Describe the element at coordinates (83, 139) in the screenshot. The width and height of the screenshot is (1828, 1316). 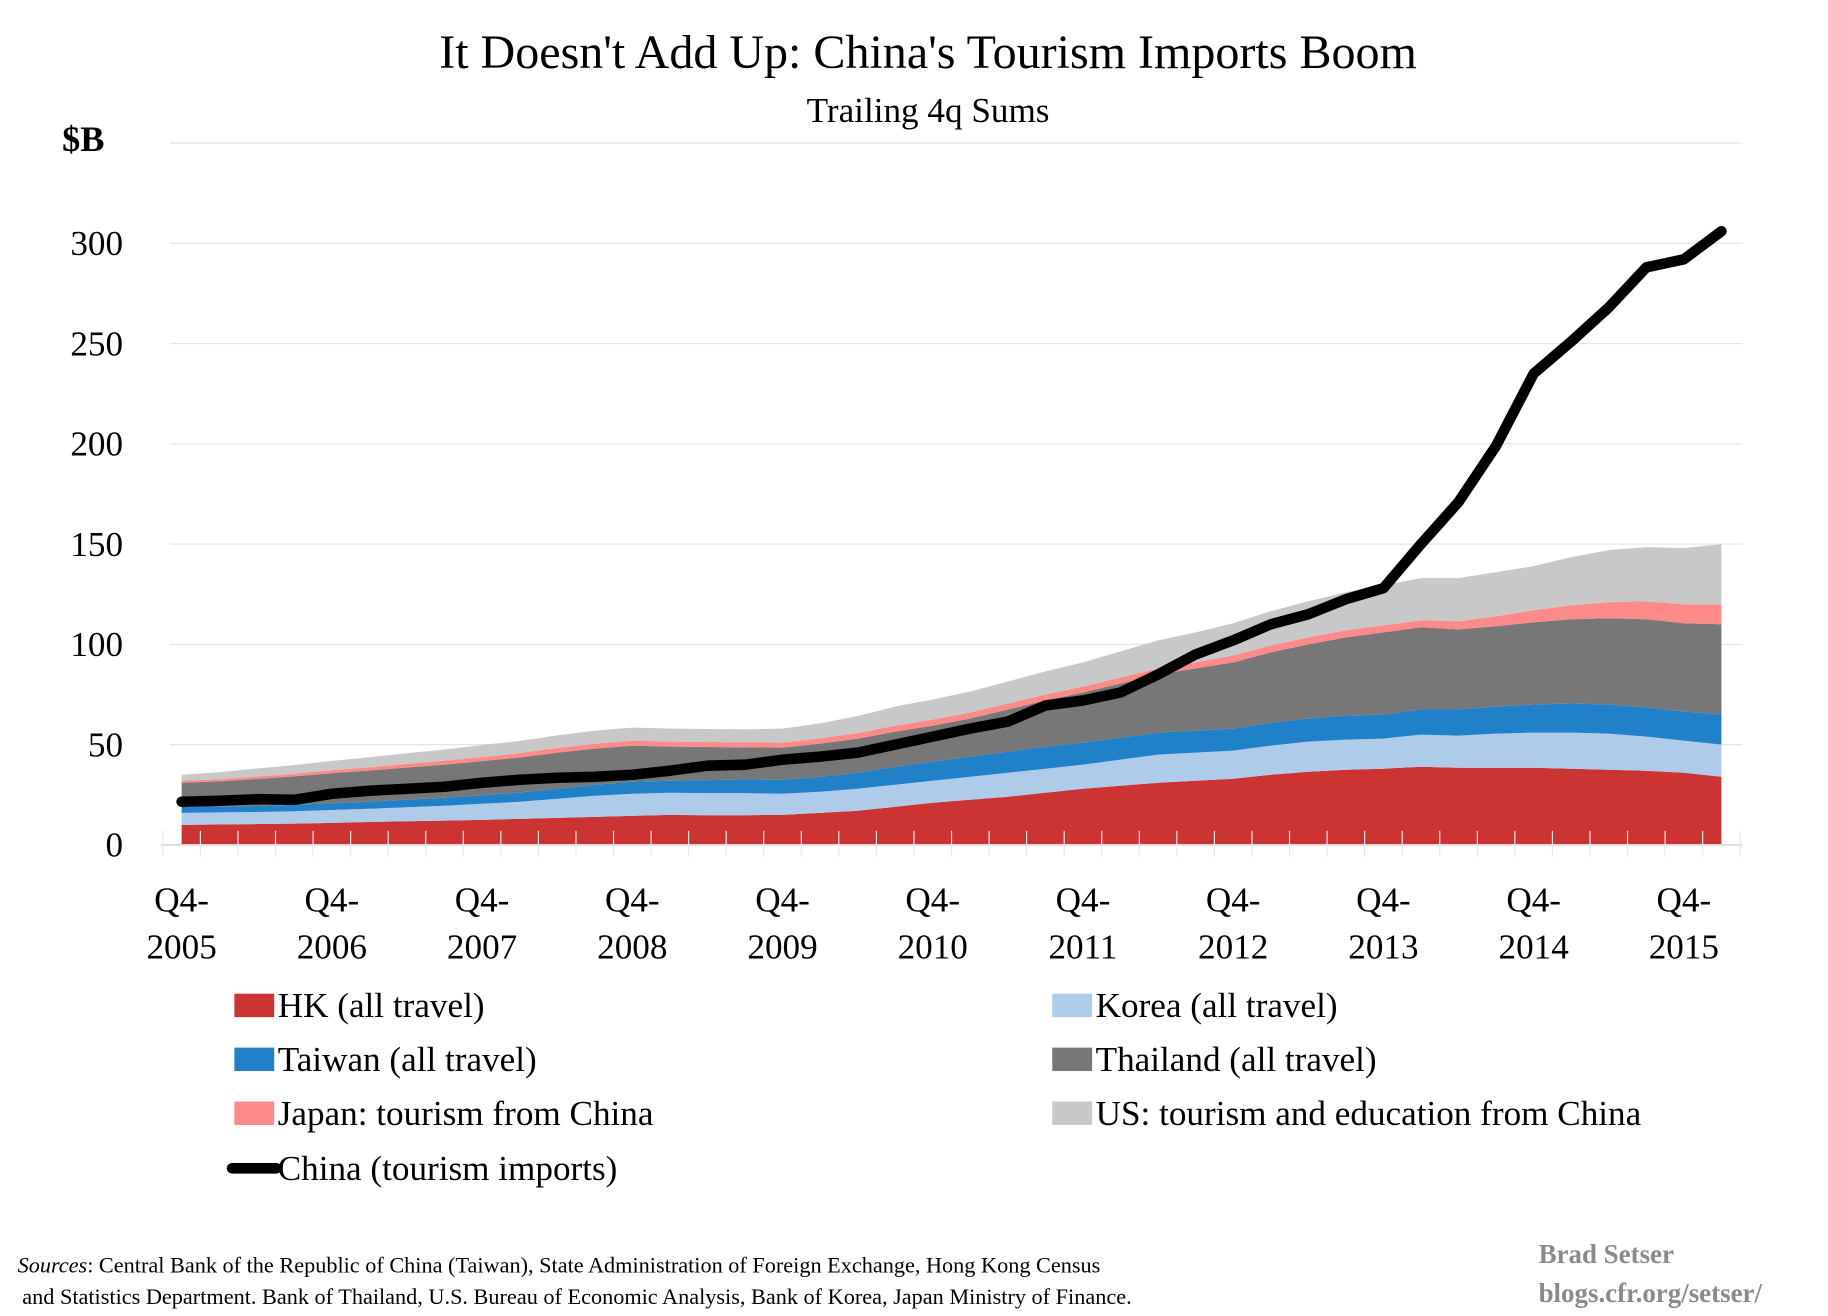
I see `y-axis-label: $B` at that location.